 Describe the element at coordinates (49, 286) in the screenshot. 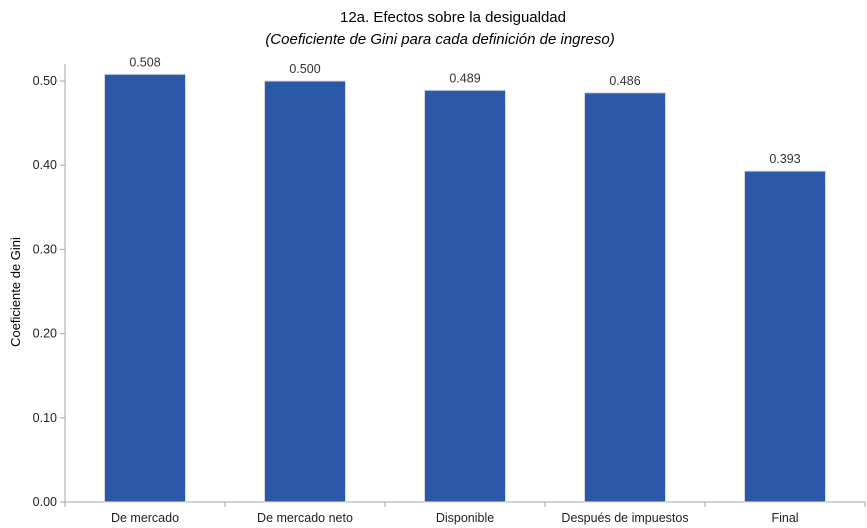

I see `y-axis: 0.00 0.10 0.20 0.30 0.40 0.50` at that location.